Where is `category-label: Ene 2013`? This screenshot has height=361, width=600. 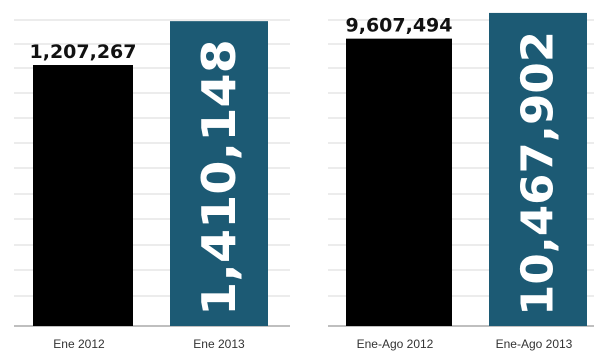
category-label: Ene 2013 is located at coordinates (219, 344).